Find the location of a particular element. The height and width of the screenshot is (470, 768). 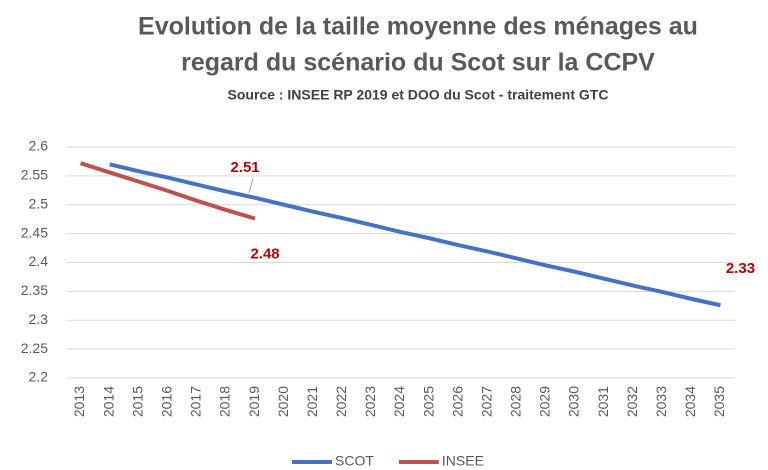

x-tick-label: 2027 is located at coordinates (486, 401).